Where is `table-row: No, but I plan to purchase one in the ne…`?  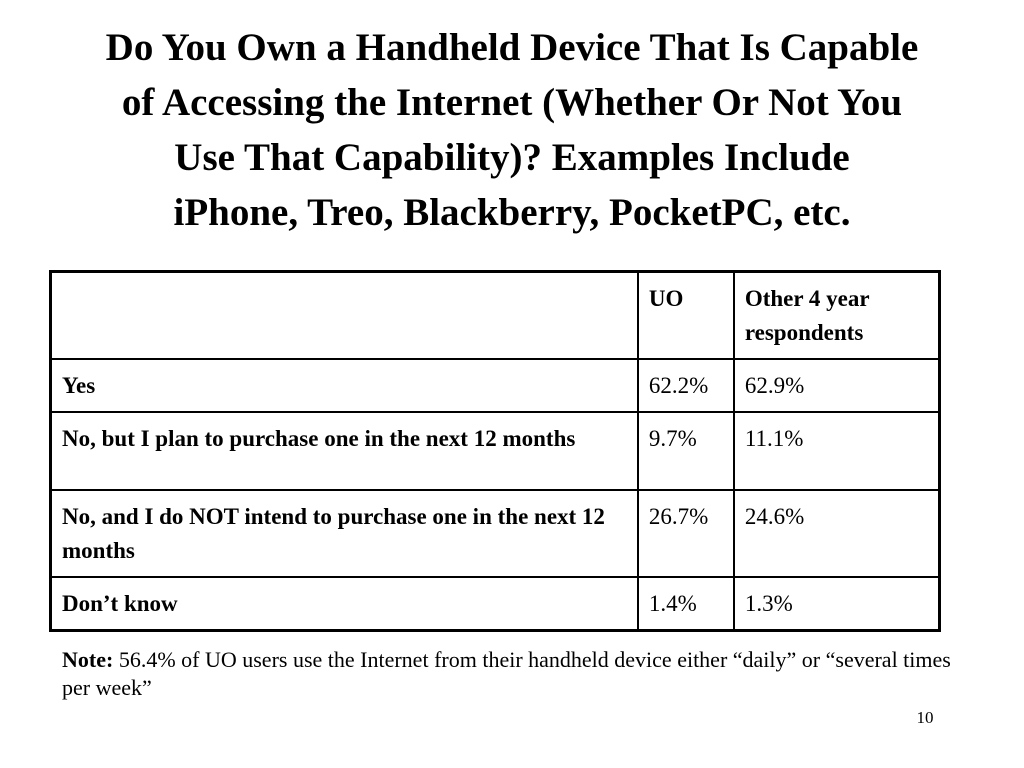 table-row: No, but I plan to purchase one in the ne… is located at coordinates (495, 451).